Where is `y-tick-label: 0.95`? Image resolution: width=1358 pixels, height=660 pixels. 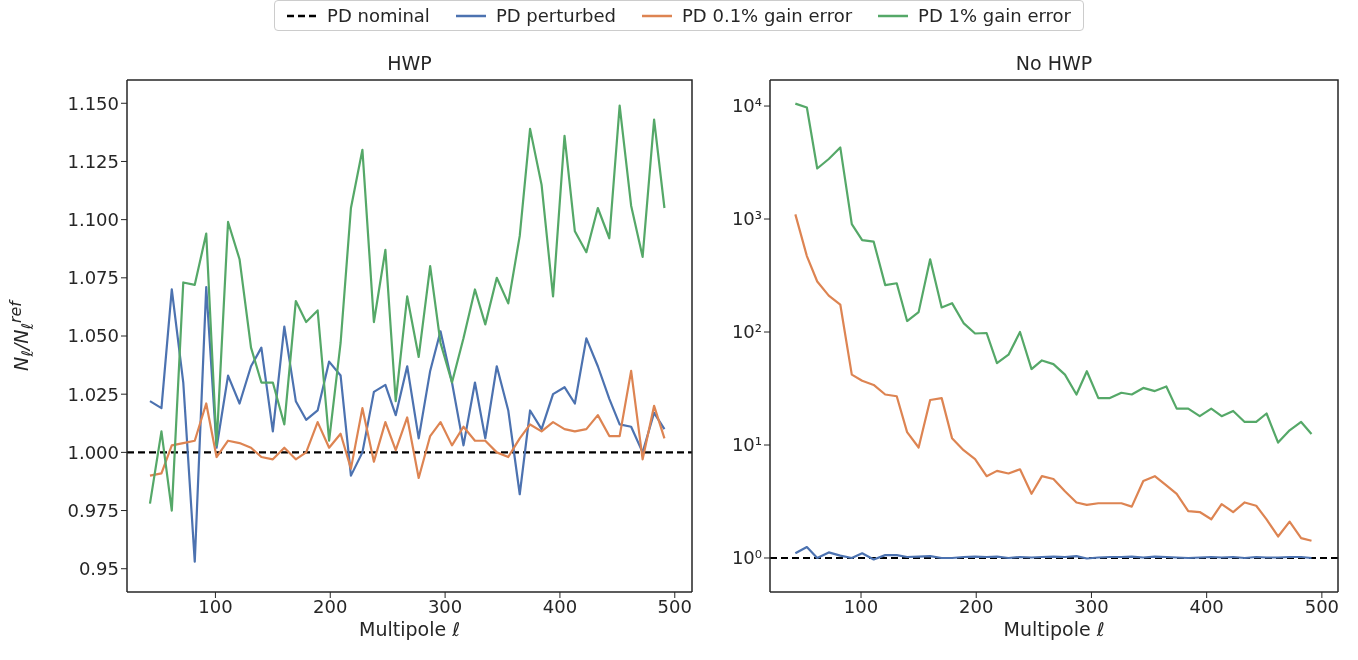 y-tick-label: 0.95 is located at coordinates (98, 569).